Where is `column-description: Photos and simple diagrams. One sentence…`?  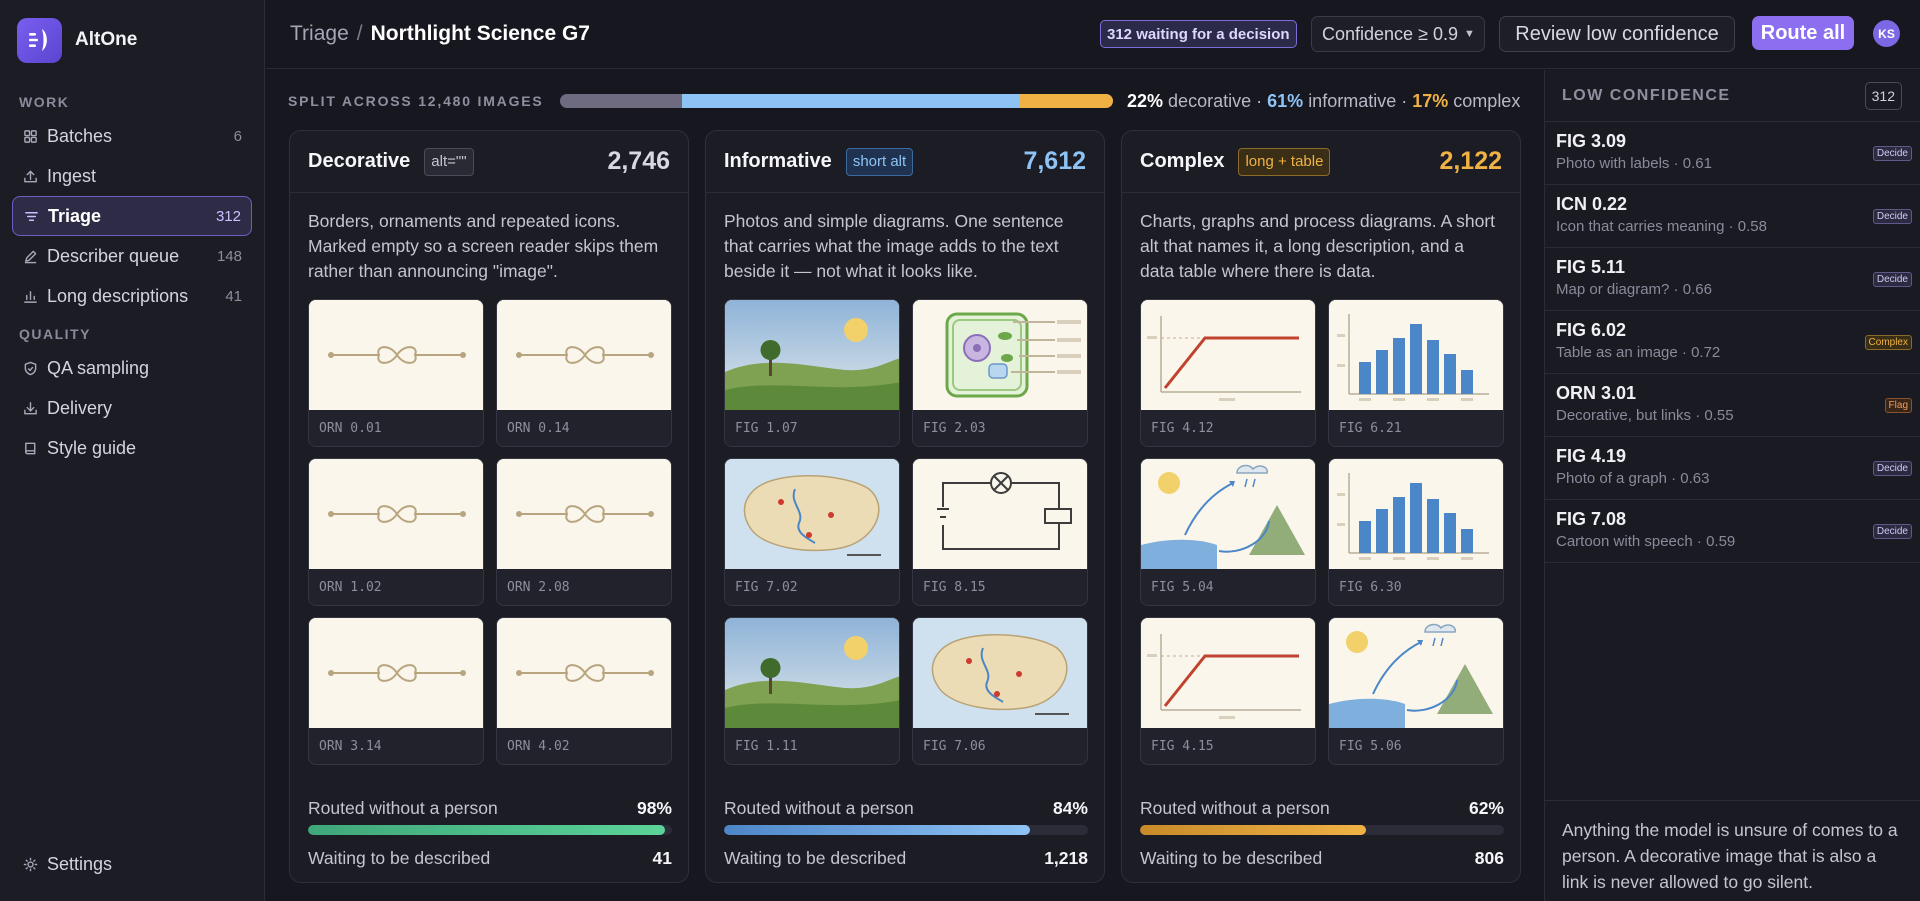
column-description: Photos and simple diagrams. One sentence… is located at coordinates (894, 246).